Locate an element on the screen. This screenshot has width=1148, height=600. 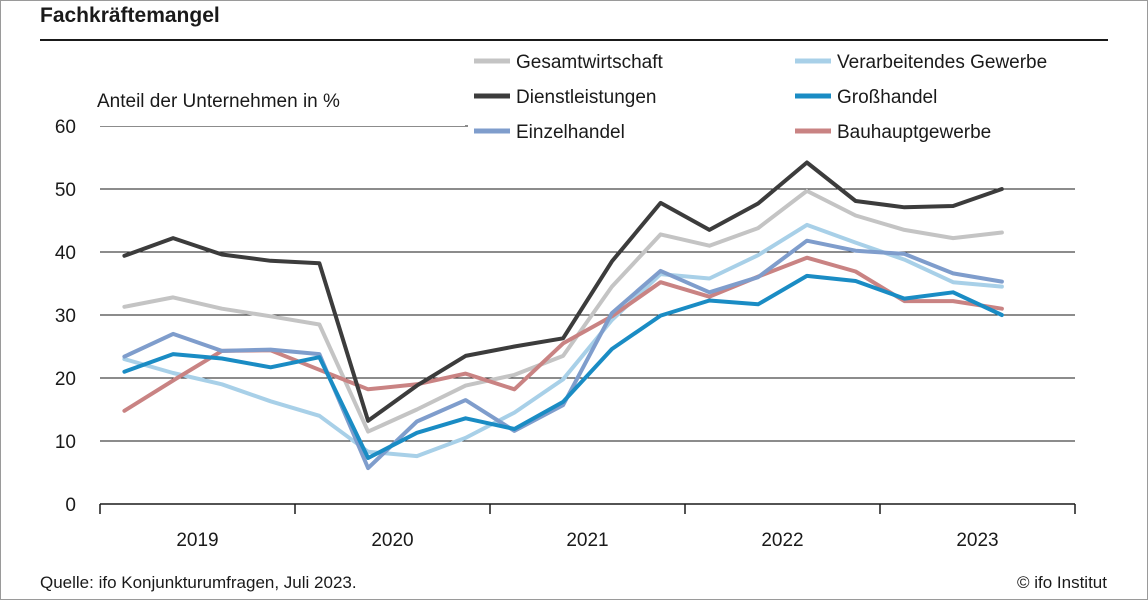
x-tick-label: 2022 is located at coordinates (782, 540).